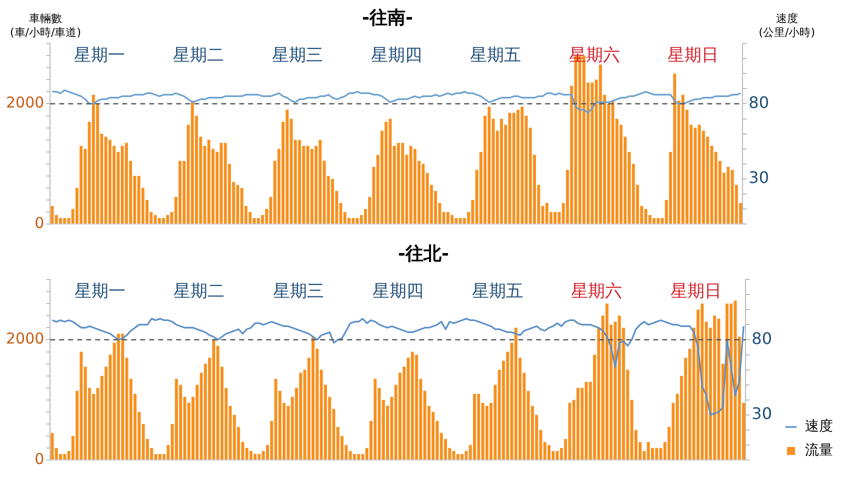 This screenshot has height=480, width=843. I want to click on chart-title: -往北-, so click(423, 253).